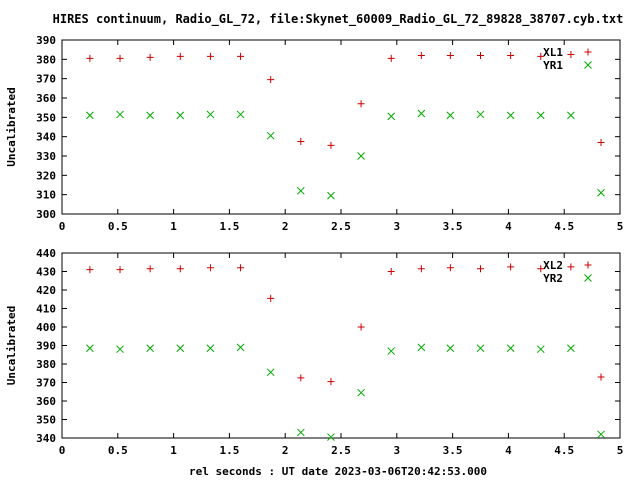  I want to click on y-tick-label: 420, so click(46, 290).